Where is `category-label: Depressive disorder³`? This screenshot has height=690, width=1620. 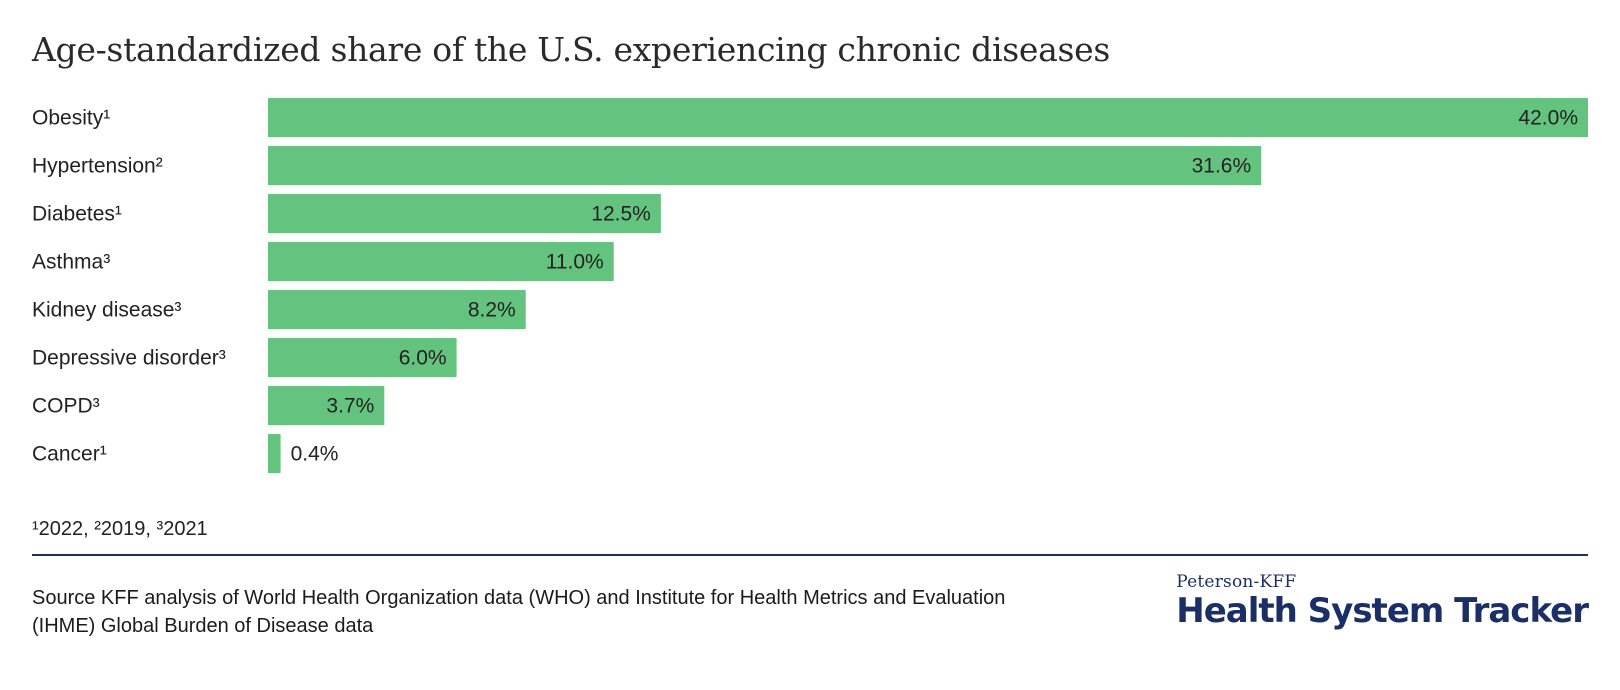
category-label: Depressive disorder³ is located at coordinates (129, 358).